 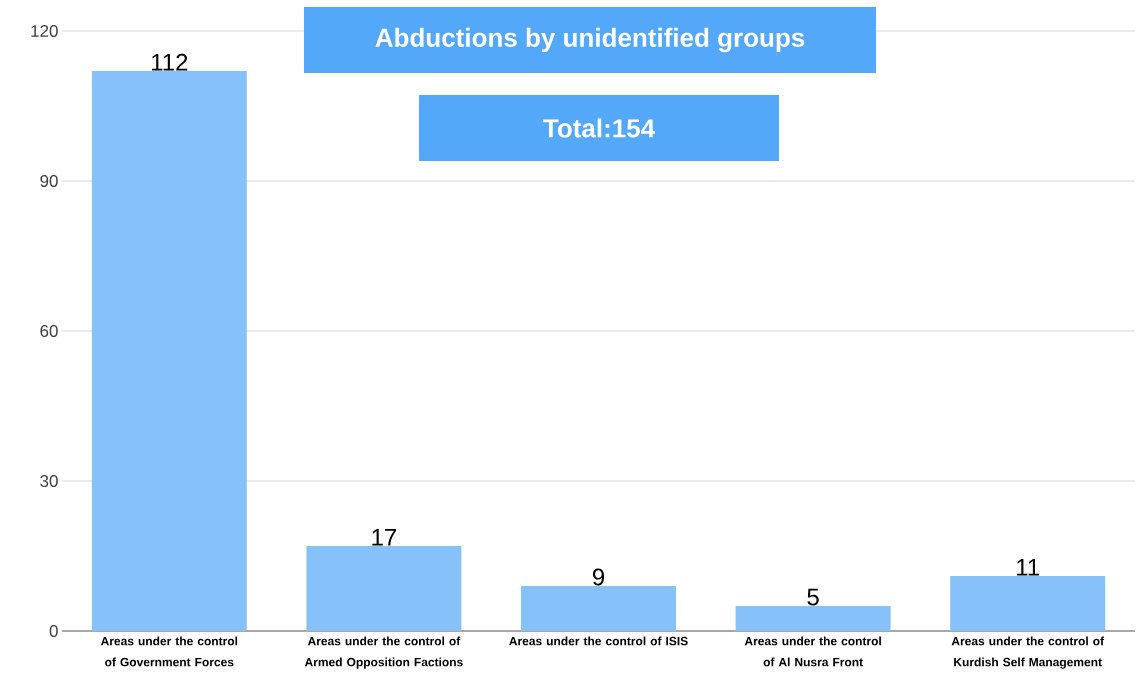 What do you see at coordinates (44, 31) in the screenshot?
I see `y-tick-label: 120` at bounding box center [44, 31].